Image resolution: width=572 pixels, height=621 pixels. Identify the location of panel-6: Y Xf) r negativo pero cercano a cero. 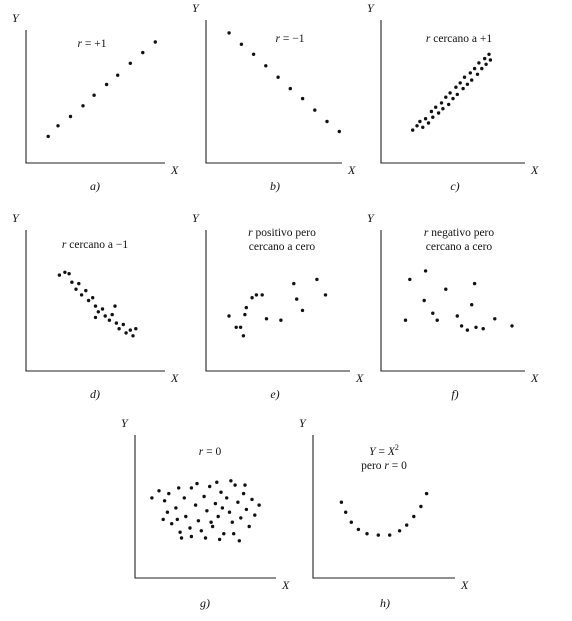
(453, 306).